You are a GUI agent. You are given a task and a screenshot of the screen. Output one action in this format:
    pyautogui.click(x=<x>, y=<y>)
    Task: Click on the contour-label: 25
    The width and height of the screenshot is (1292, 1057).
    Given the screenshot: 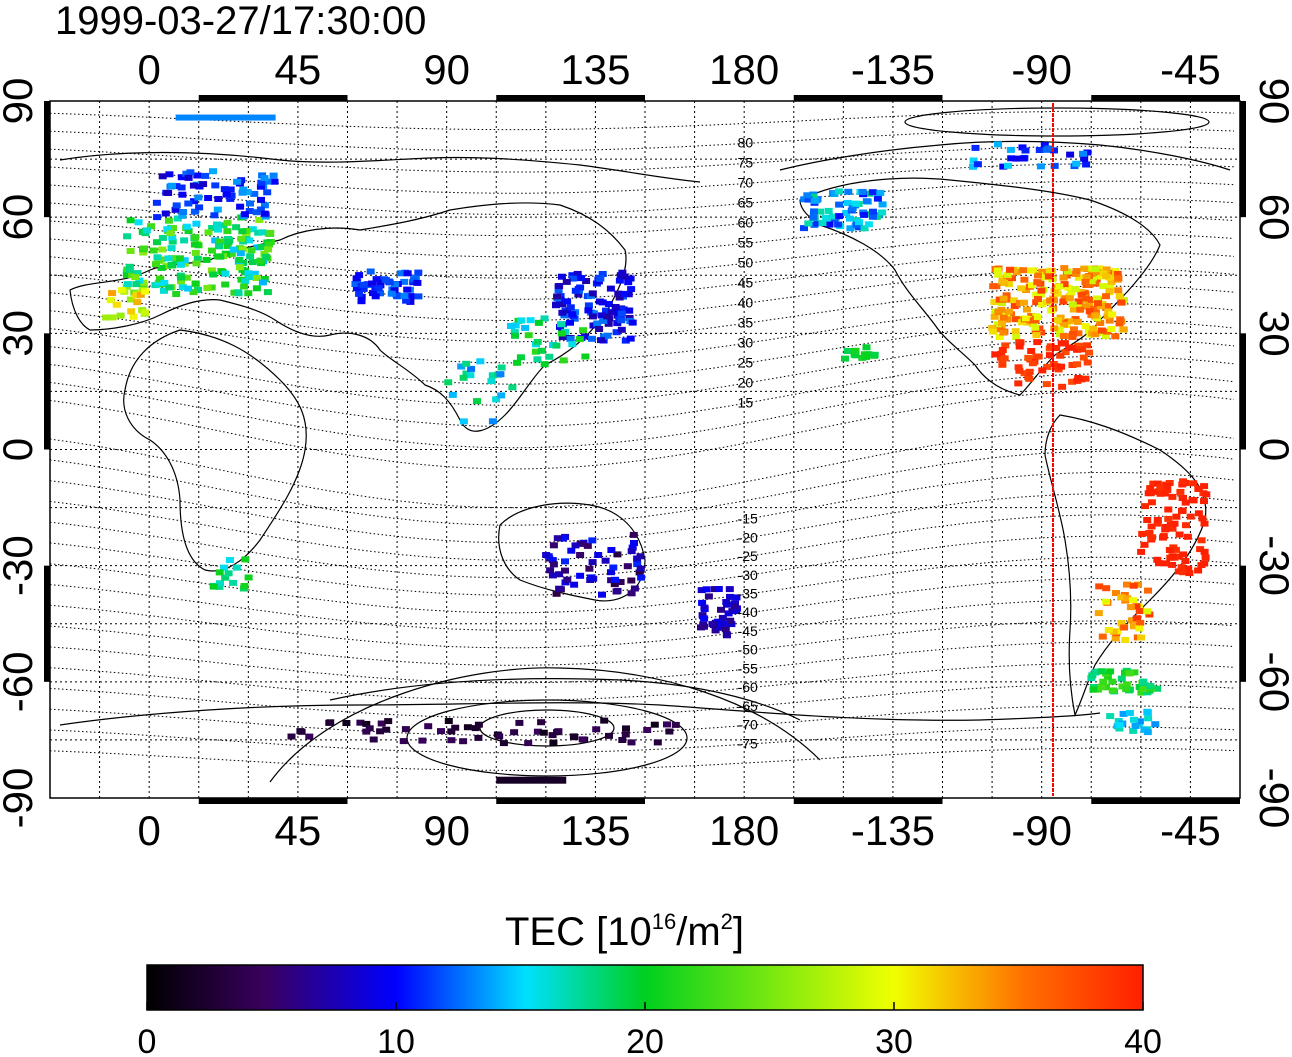 What is the action you would take?
    pyautogui.click(x=746, y=362)
    